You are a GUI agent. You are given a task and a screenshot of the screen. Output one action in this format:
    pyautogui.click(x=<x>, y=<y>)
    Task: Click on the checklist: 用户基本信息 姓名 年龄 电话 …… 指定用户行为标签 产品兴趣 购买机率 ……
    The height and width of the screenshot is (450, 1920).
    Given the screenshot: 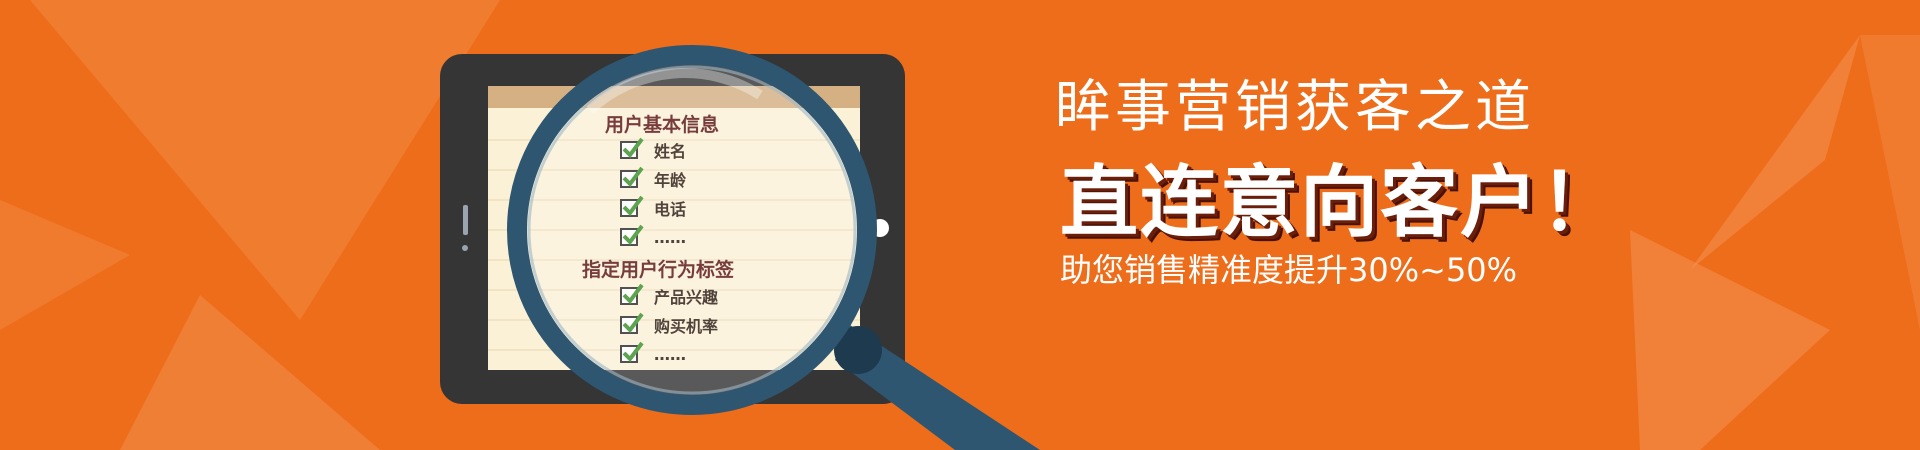 What is the action you would take?
    pyautogui.click(x=695, y=237)
    